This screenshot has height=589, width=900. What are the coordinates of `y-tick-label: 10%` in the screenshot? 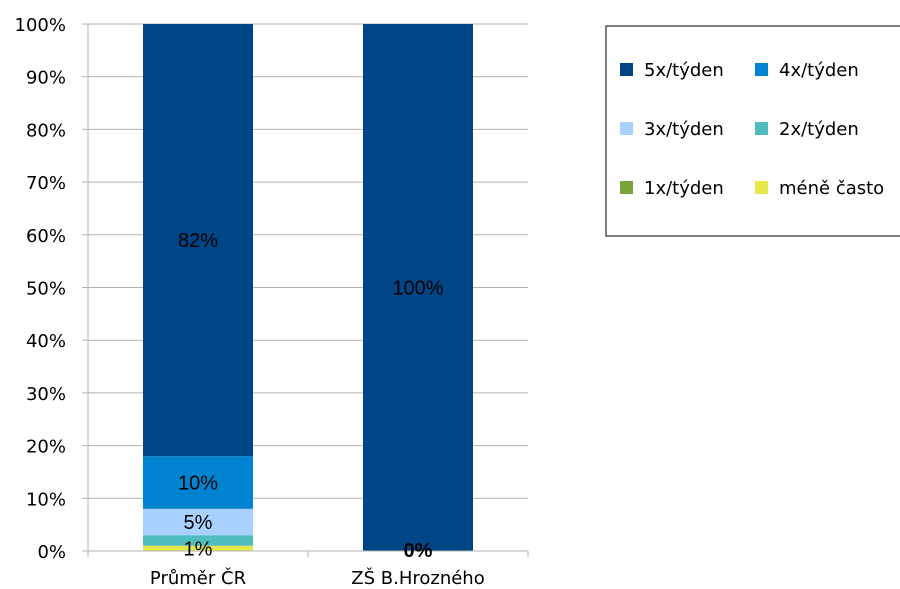 It's located at (46, 499).